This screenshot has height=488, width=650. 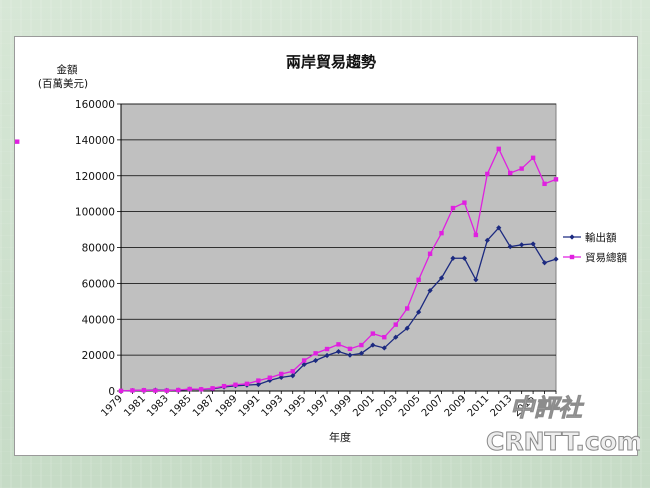 What do you see at coordinates (547, 408) in the screenshot?
I see `watermark-chinese: 中評社` at bounding box center [547, 408].